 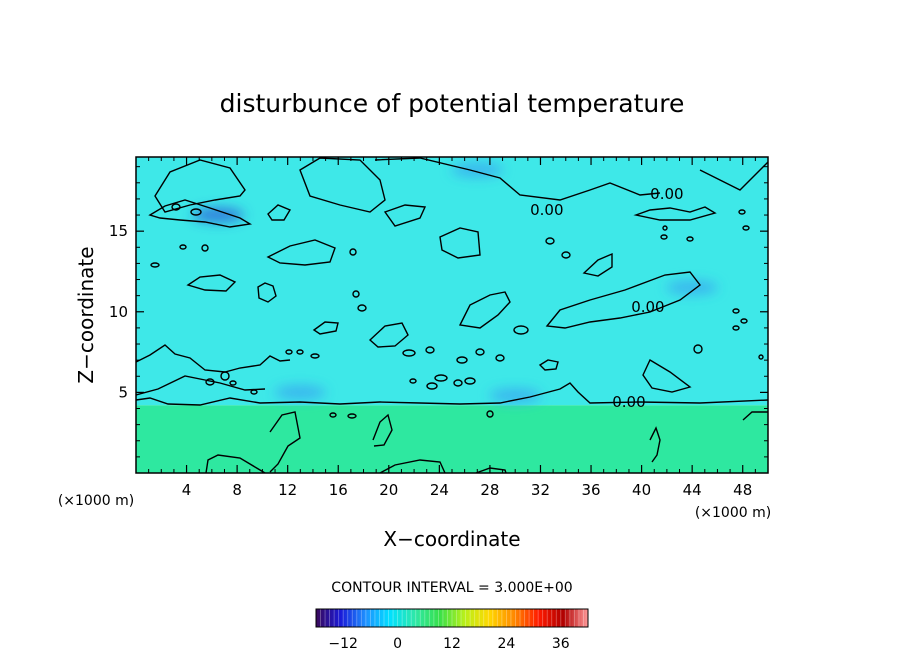 What do you see at coordinates (451, 588) in the screenshot?
I see `contour-interval-text: CONTOUR INTERVAL = 3.000E+00` at bounding box center [451, 588].